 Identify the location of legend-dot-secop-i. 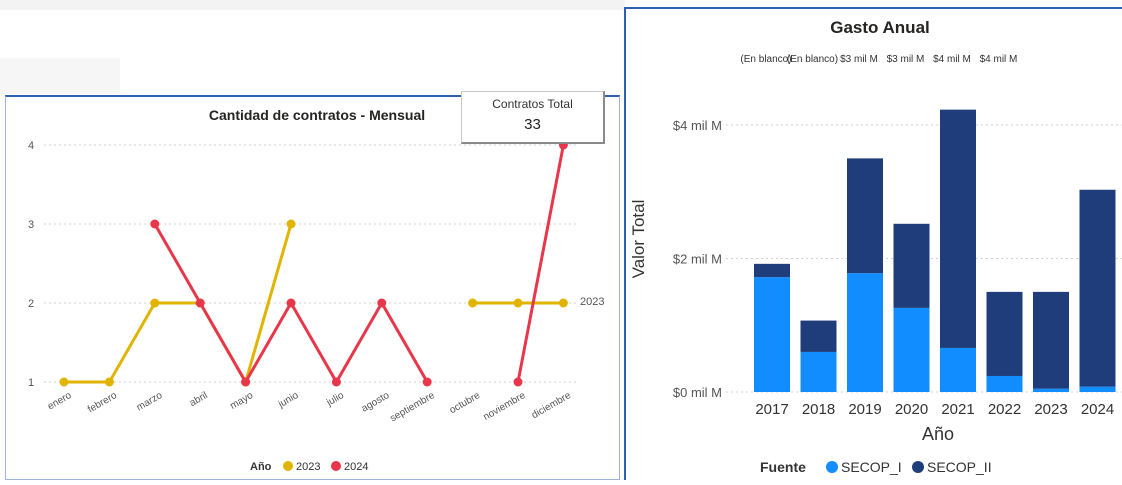
(832, 467).